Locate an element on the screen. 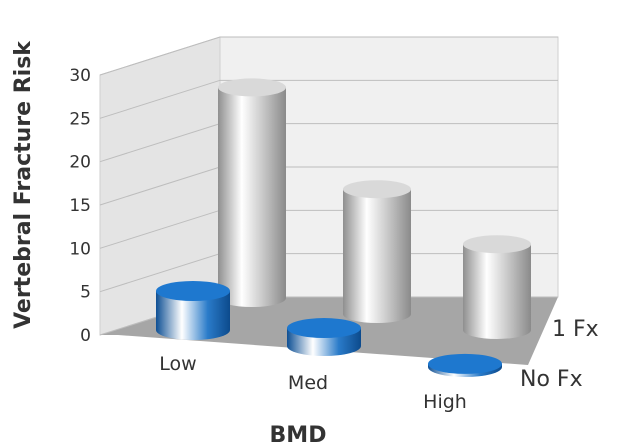 The image size is (621, 448). y-axis-title: Vertebral Fracture Risk is located at coordinates (23, 184).